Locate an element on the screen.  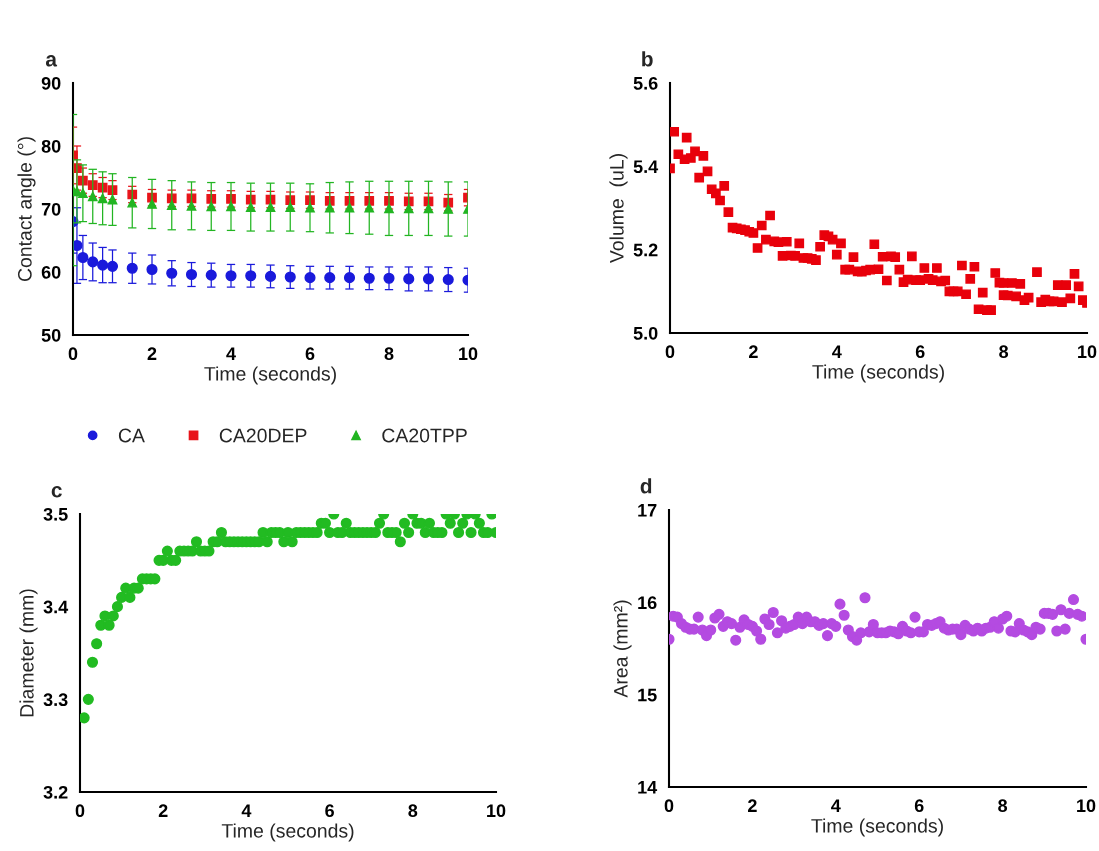
chart-title: b is located at coordinates (647, 59).